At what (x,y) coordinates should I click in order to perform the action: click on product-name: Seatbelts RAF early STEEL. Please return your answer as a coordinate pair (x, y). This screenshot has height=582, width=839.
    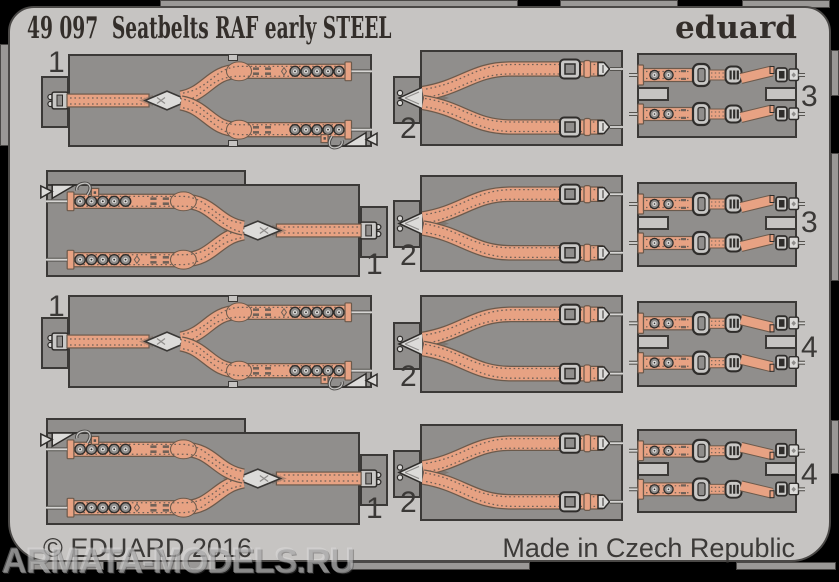
    Looking at the image, I should click on (251, 28).